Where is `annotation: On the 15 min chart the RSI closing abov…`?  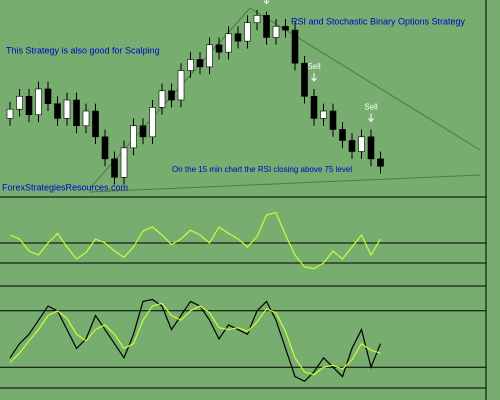
annotation: On the 15 min chart the RSI closing abov… is located at coordinates (262, 169).